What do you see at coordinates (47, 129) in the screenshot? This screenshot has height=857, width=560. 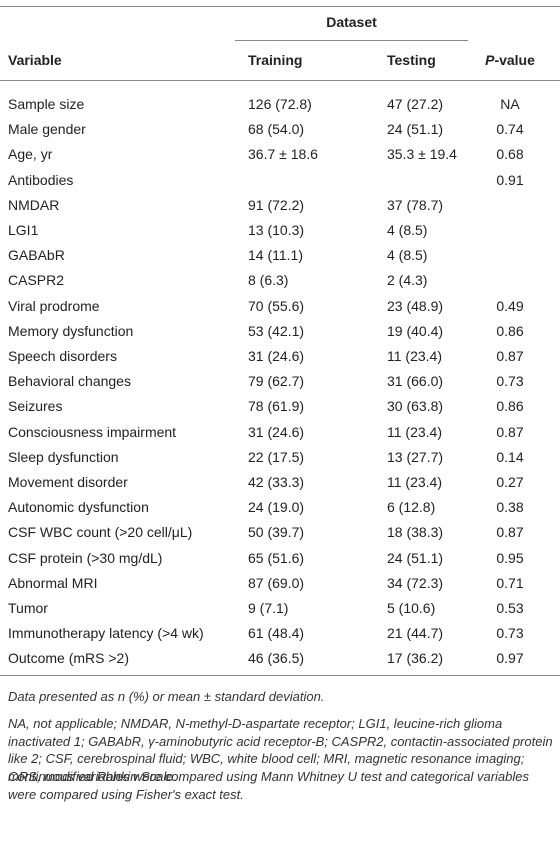 I see `variable-cell: Male gender` at bounding box center [47, 129].